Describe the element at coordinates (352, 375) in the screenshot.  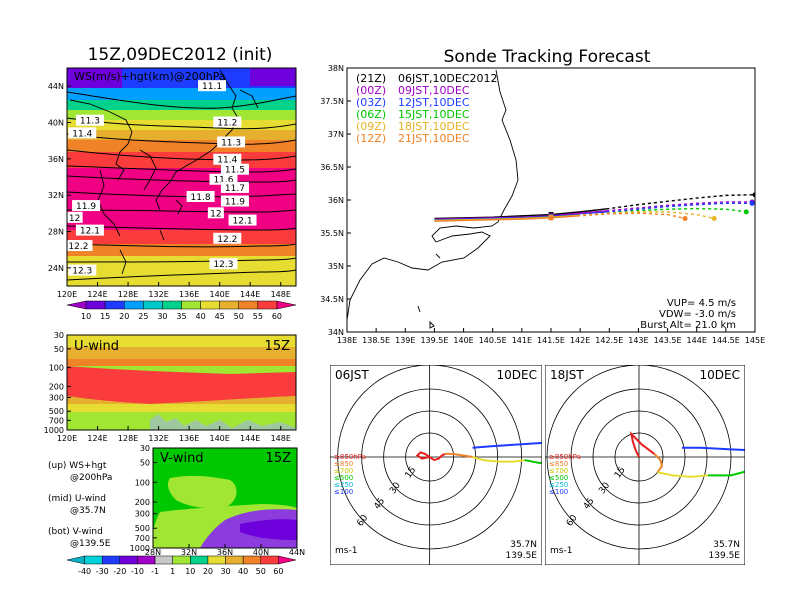
I see `hodograph-time-label: 06JST` at that location.